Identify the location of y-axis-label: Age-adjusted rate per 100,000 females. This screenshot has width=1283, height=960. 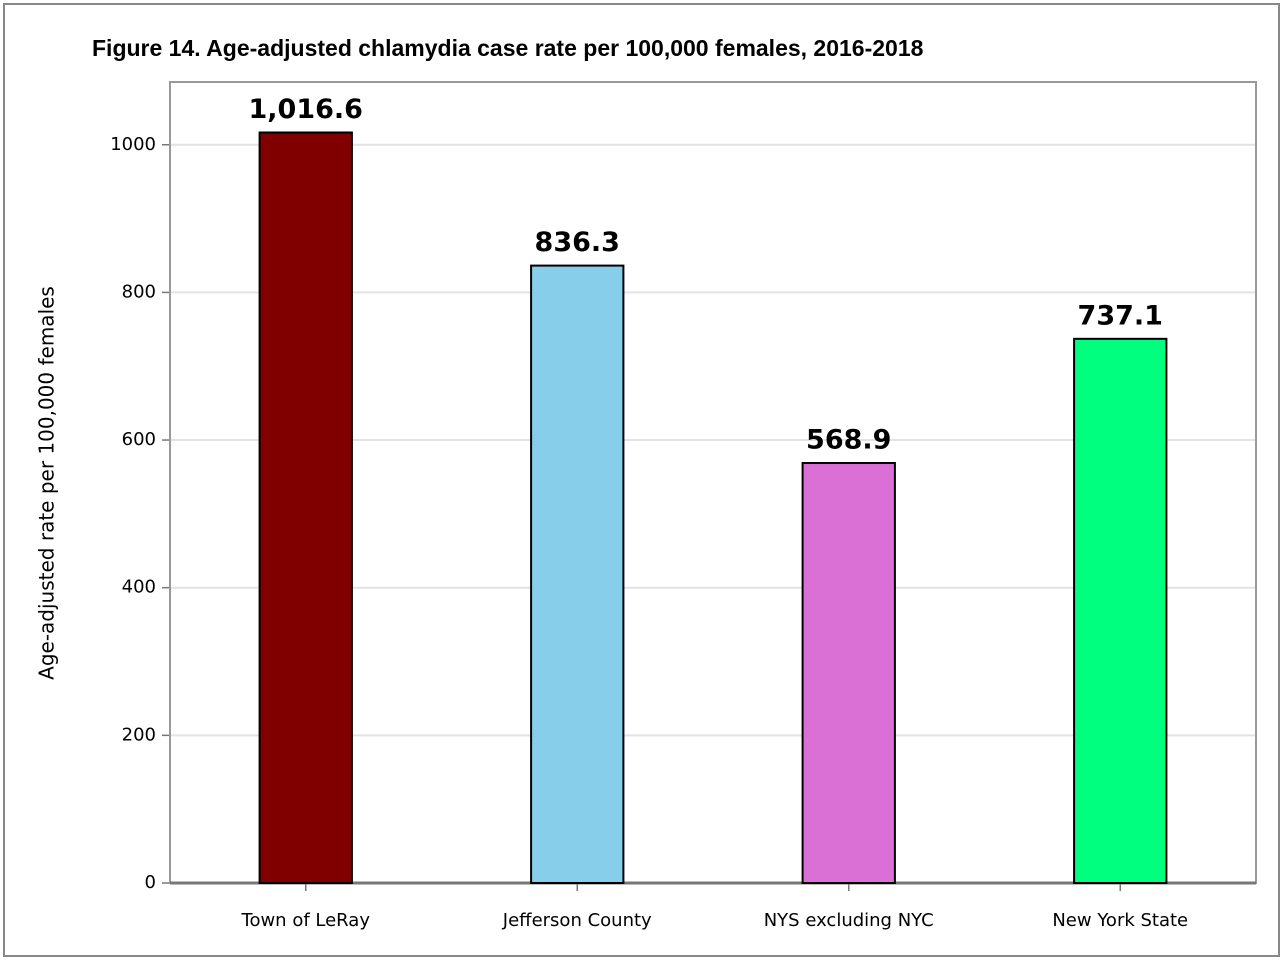
(47, 483).